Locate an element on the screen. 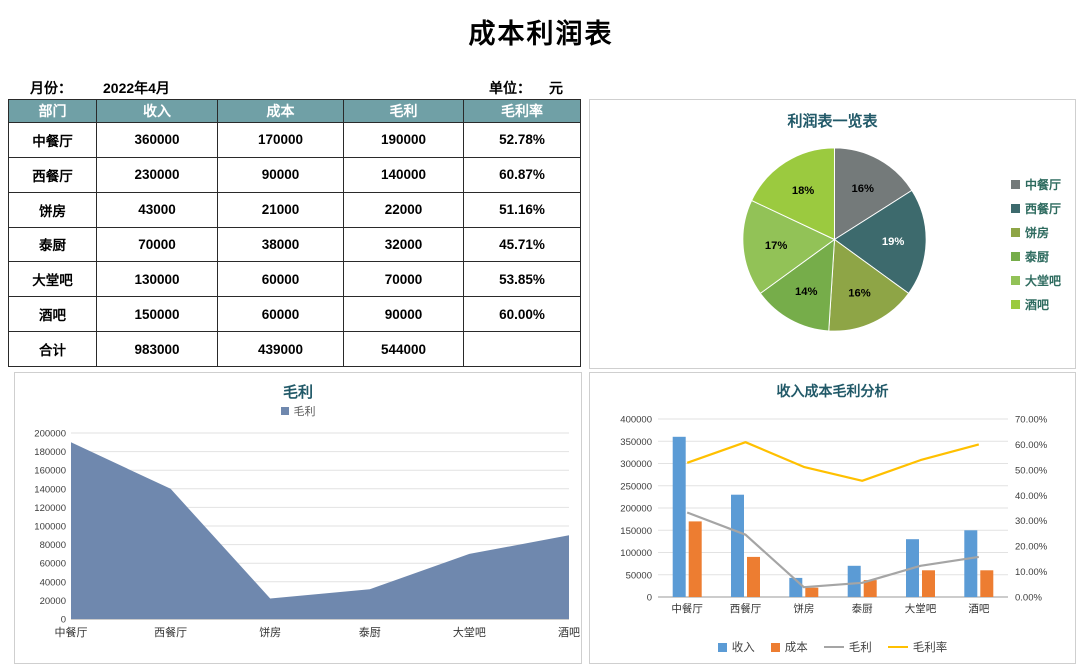 The height and width of the screenshot is (669, 1082). area-chart-legend: 毛利 is located at coordinates (298, 411).